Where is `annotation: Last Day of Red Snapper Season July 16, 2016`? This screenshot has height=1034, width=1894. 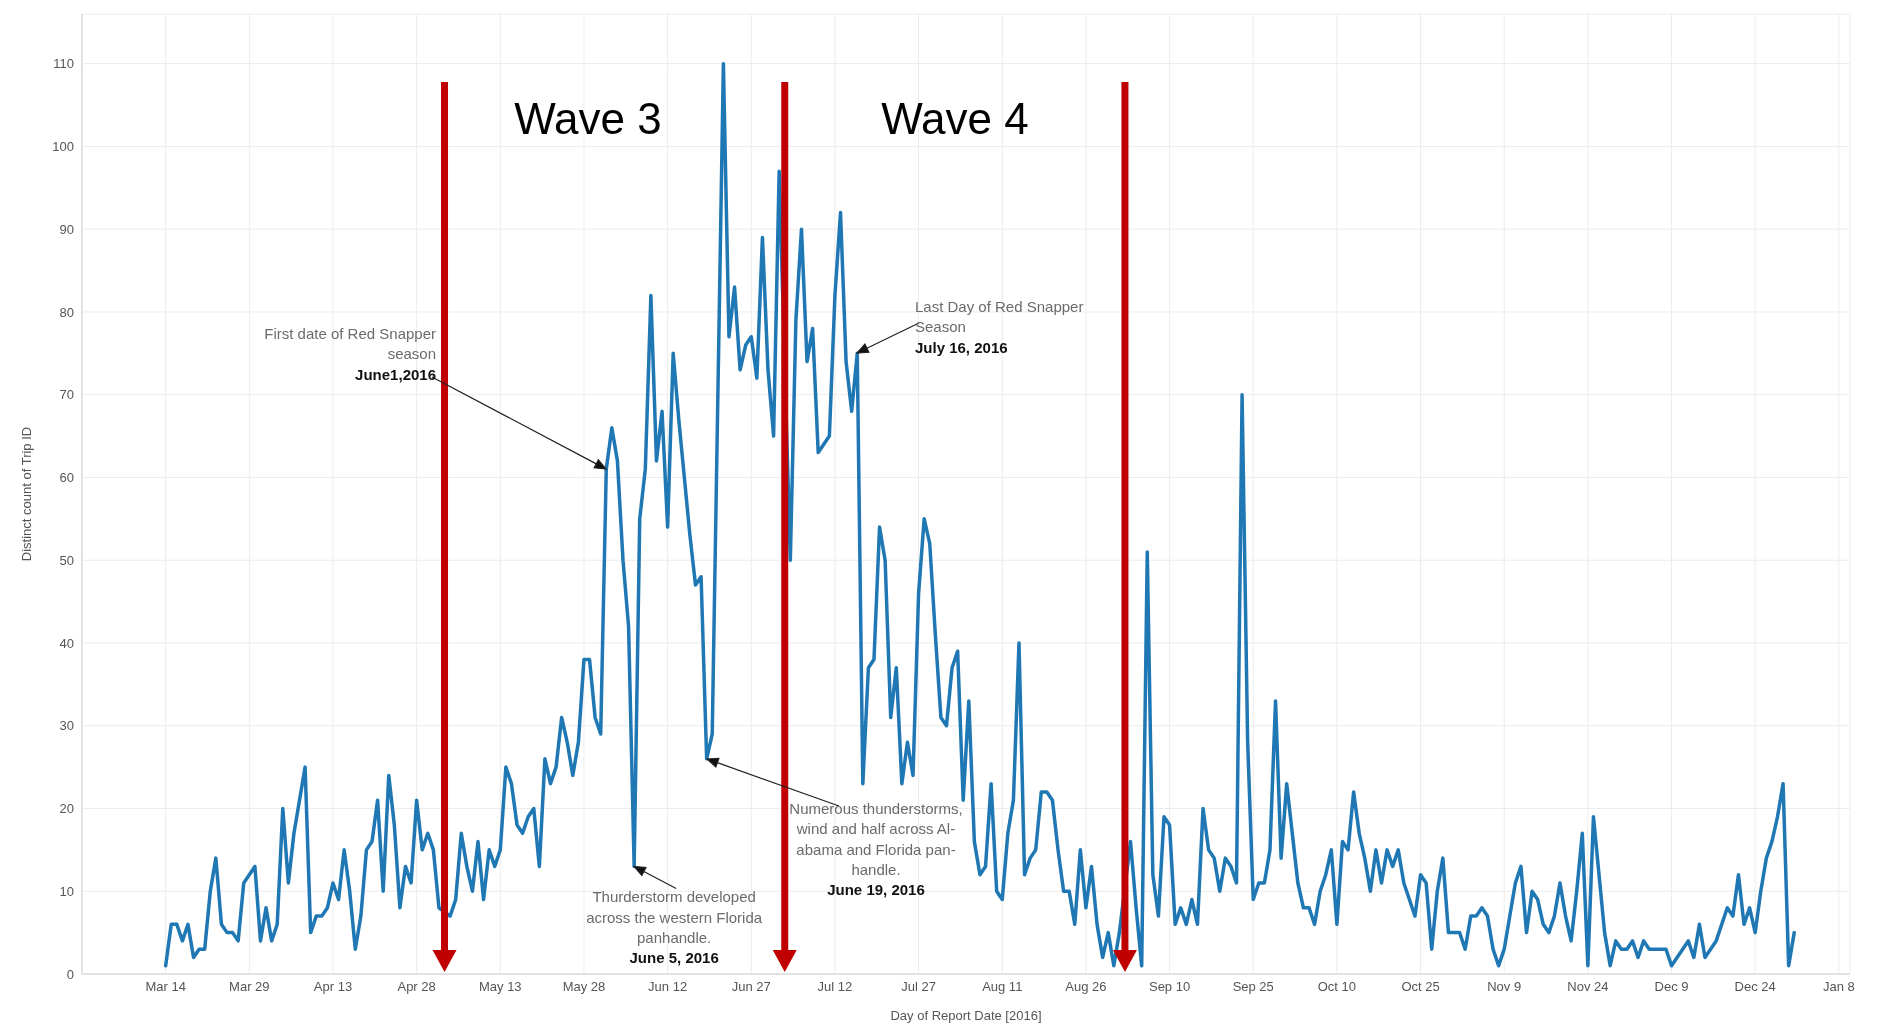 annotation: Last Day of Red Snapper Season July 16, 2016 is located at coordinates (999, 327).